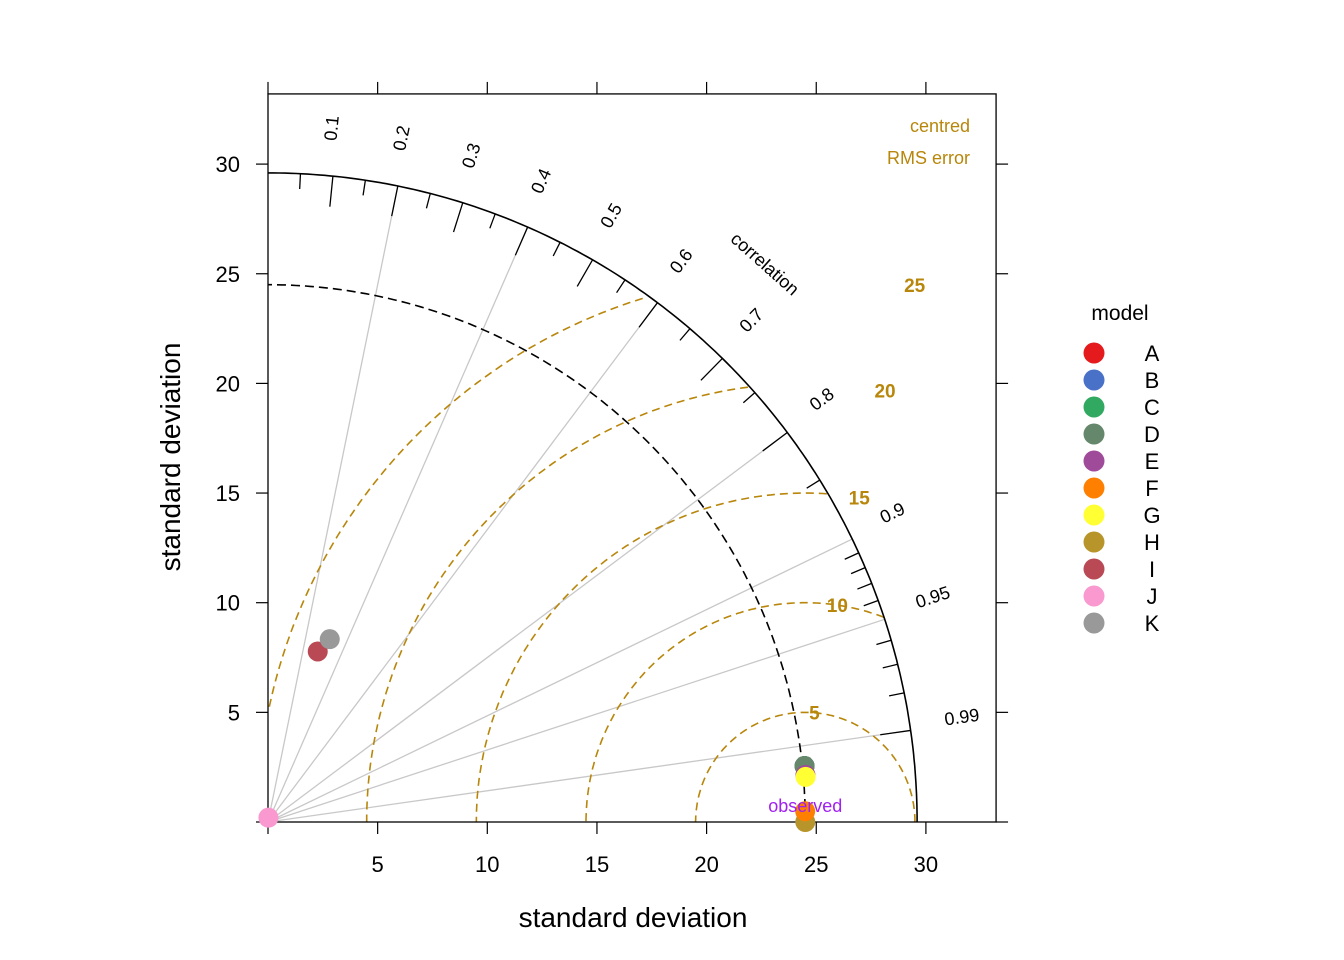  I want to click on legend-label: G, so click(1151, 515).